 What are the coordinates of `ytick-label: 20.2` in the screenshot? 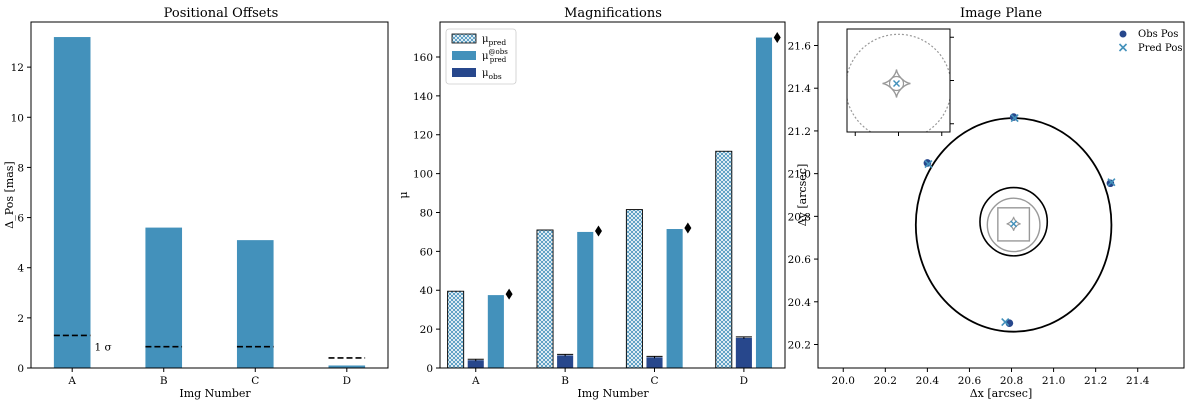 It's located at (799, 346).